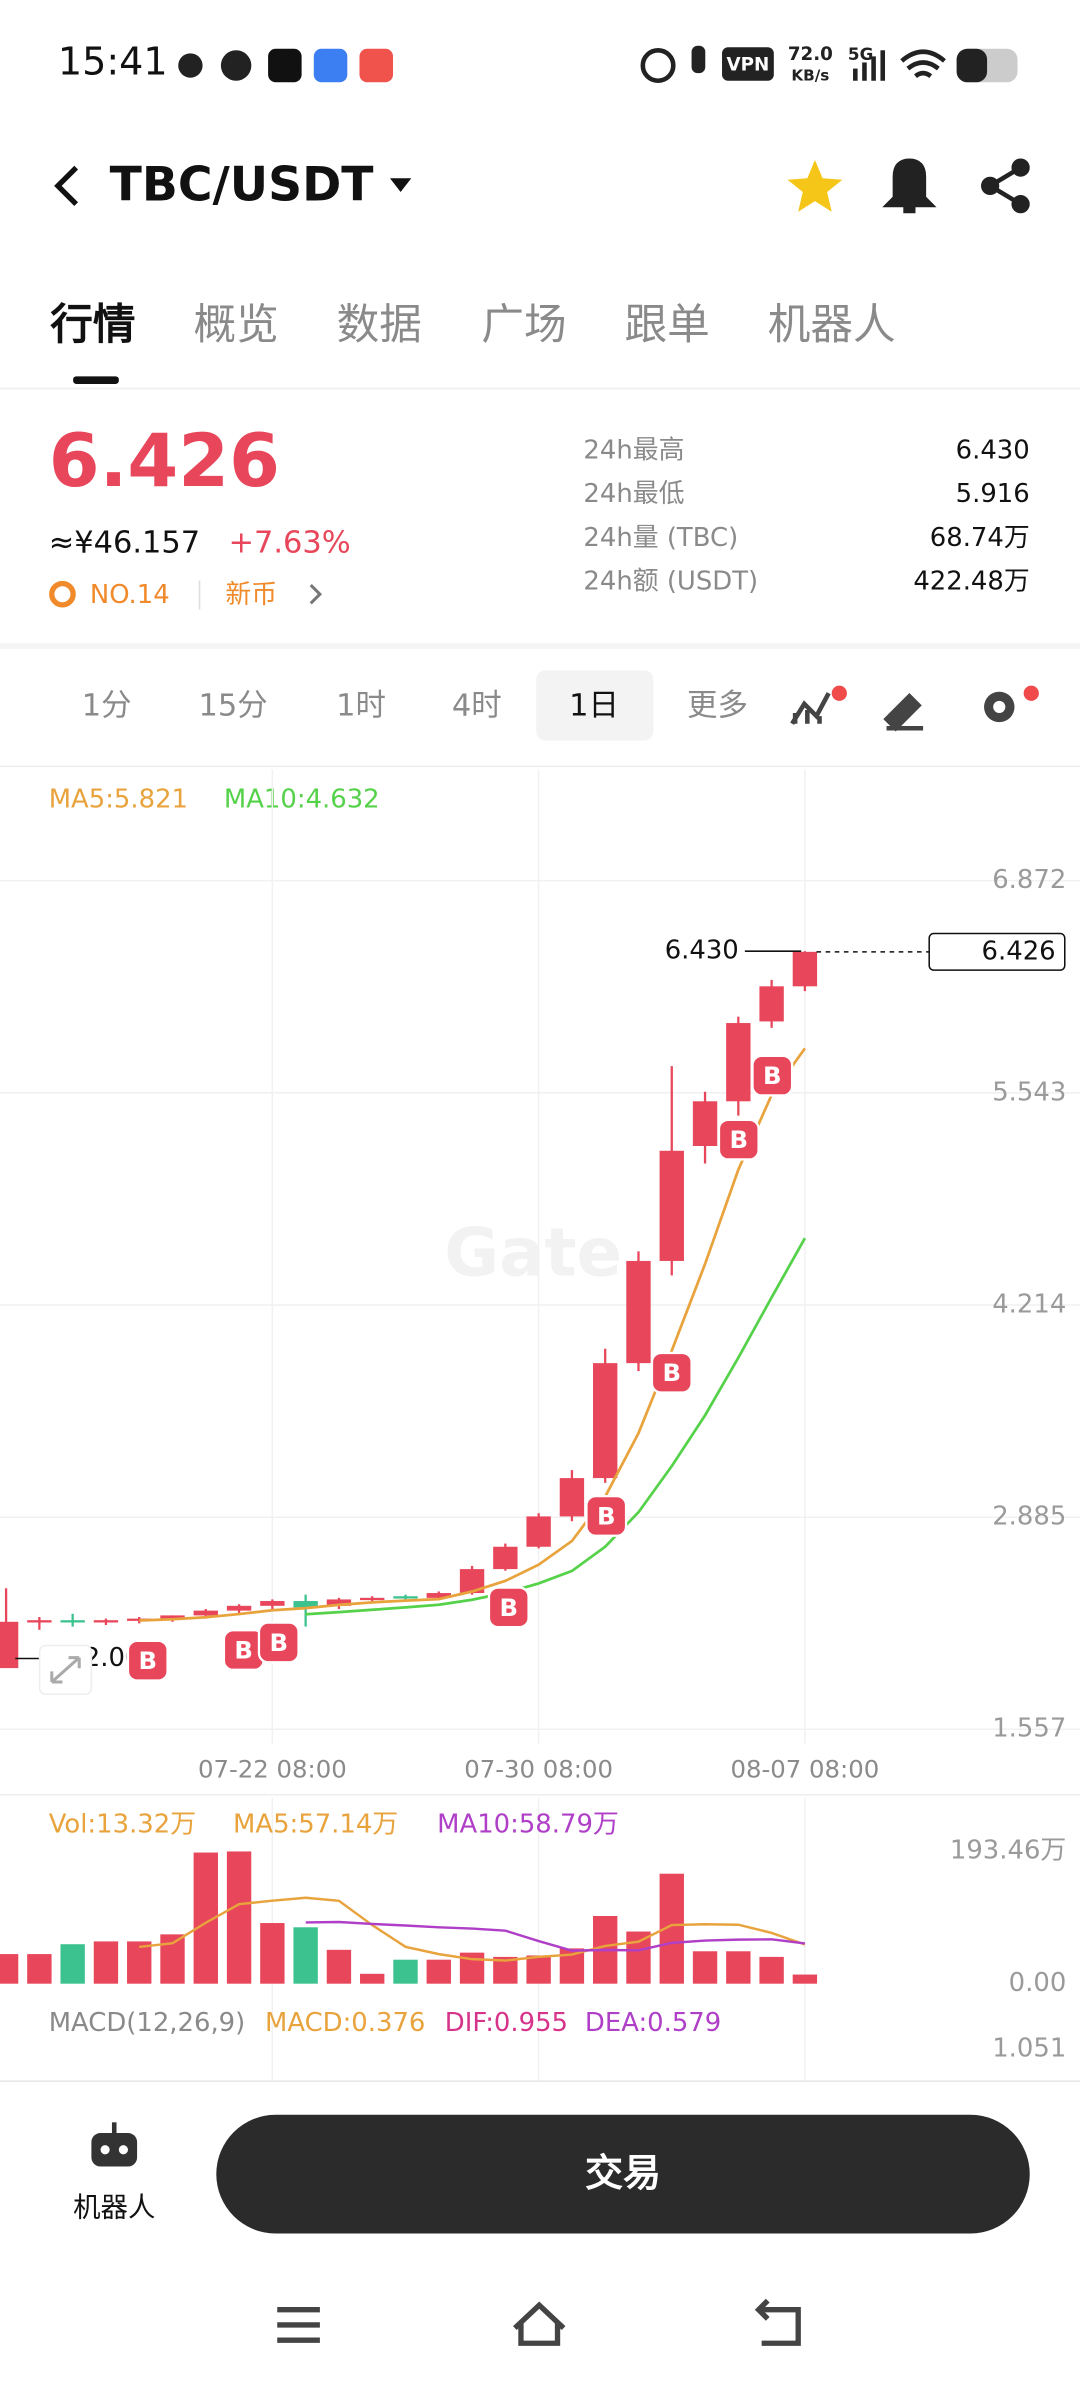 The width and height of the screenshot is (1080, 2392). I want to click on stat-label: 24h量 (TBC), so click(660, 538).